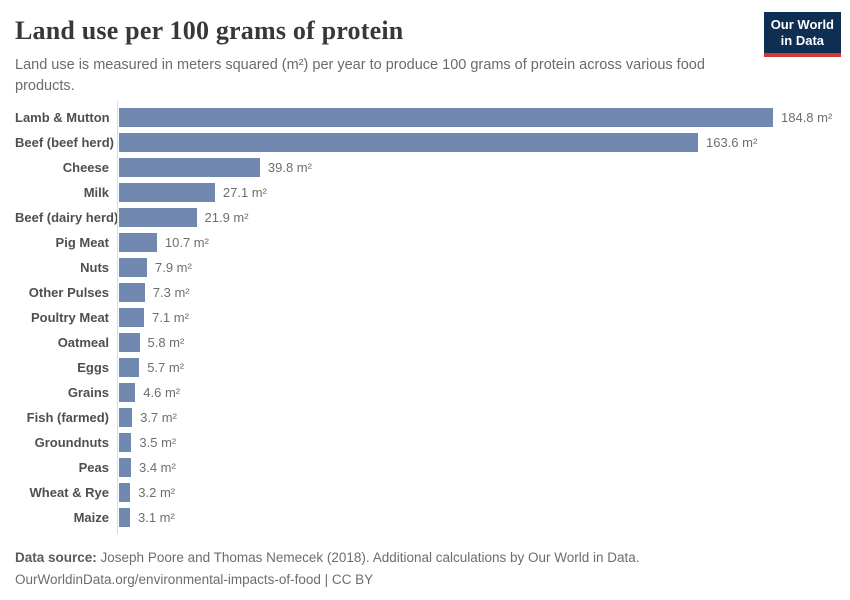  I want to click on bar-row: Eggs 5.7 m², so click(432, 367).